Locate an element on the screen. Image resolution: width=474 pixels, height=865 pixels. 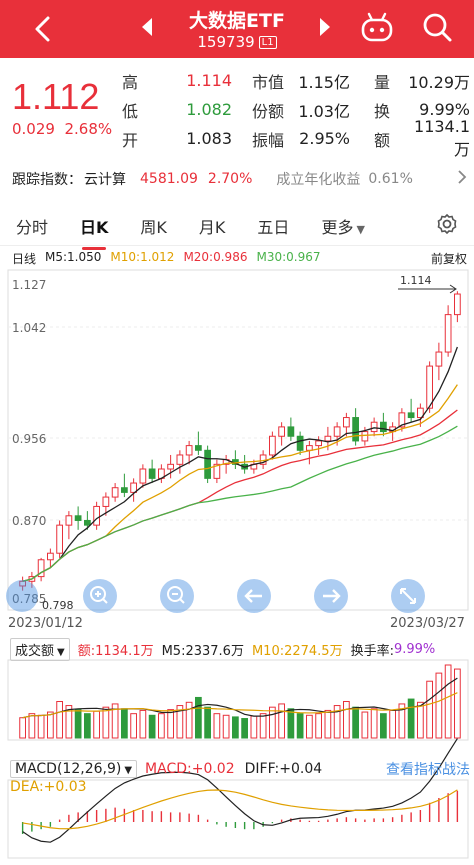
max-price-label: 1.114 is located at coordinates (416, 280).